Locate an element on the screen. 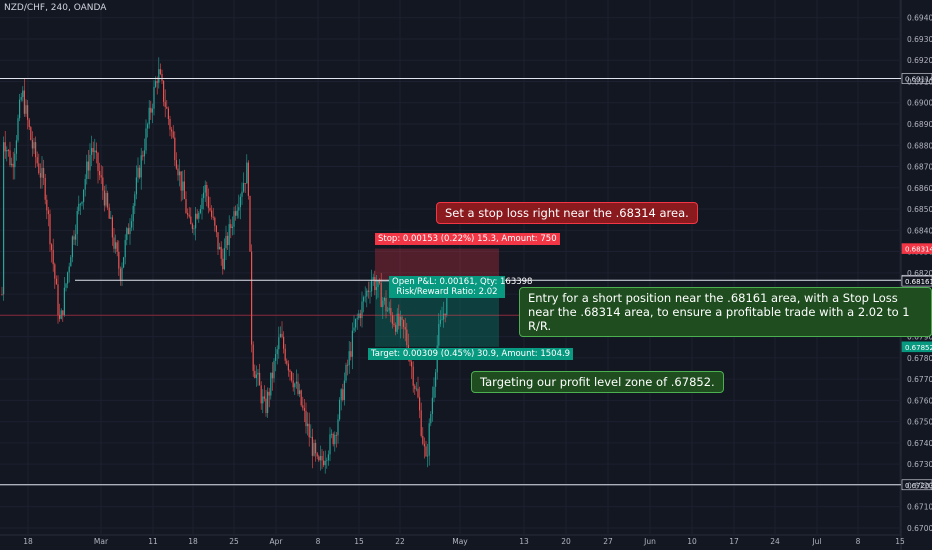 The height and width of the screenshot is (550, 932). rr-text: Risk/Reward Ratio: 2.02 is located at coordinates (447, 292).